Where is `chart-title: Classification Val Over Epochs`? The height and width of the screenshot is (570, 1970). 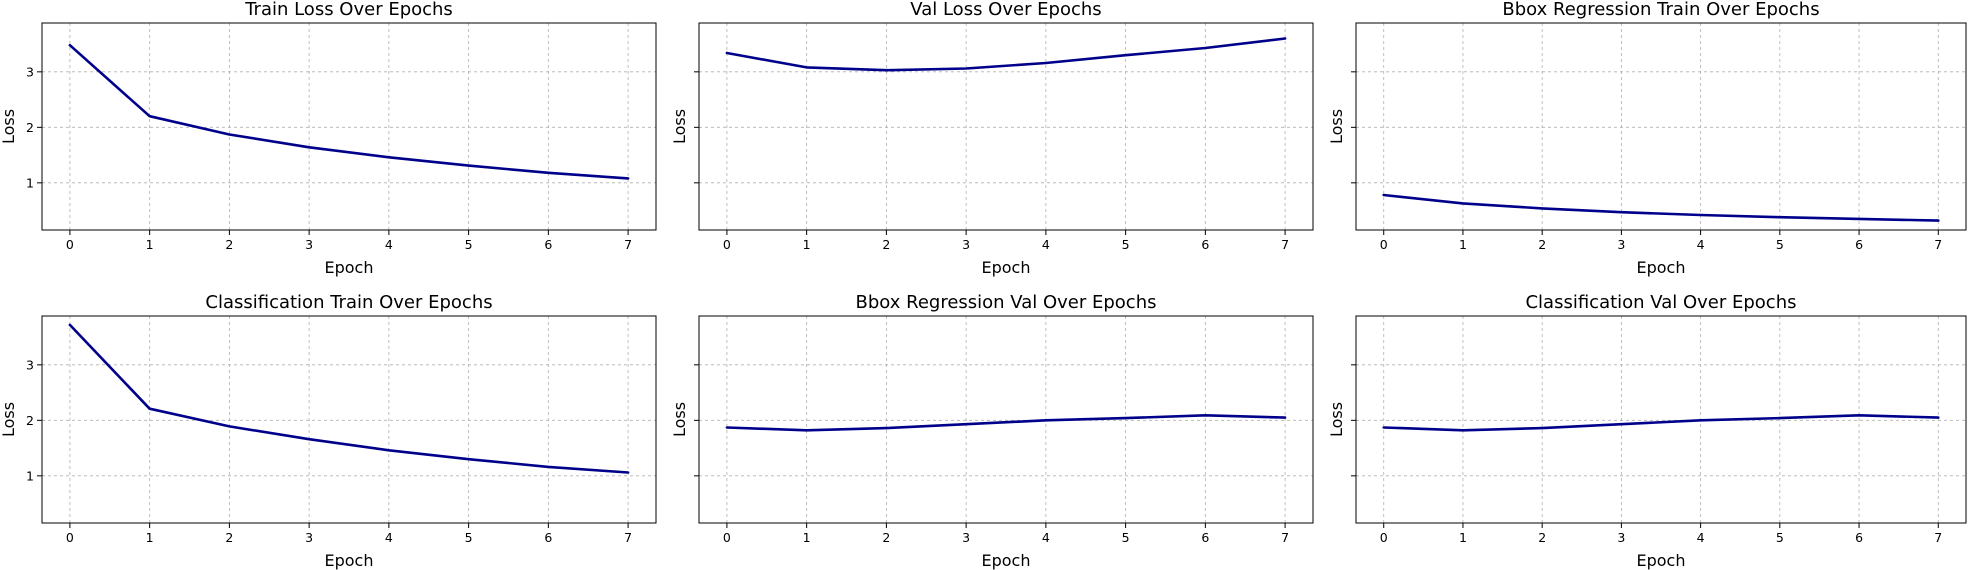 chart-title: Classification Val Over Epochs is located at coordinates (1660, 302).